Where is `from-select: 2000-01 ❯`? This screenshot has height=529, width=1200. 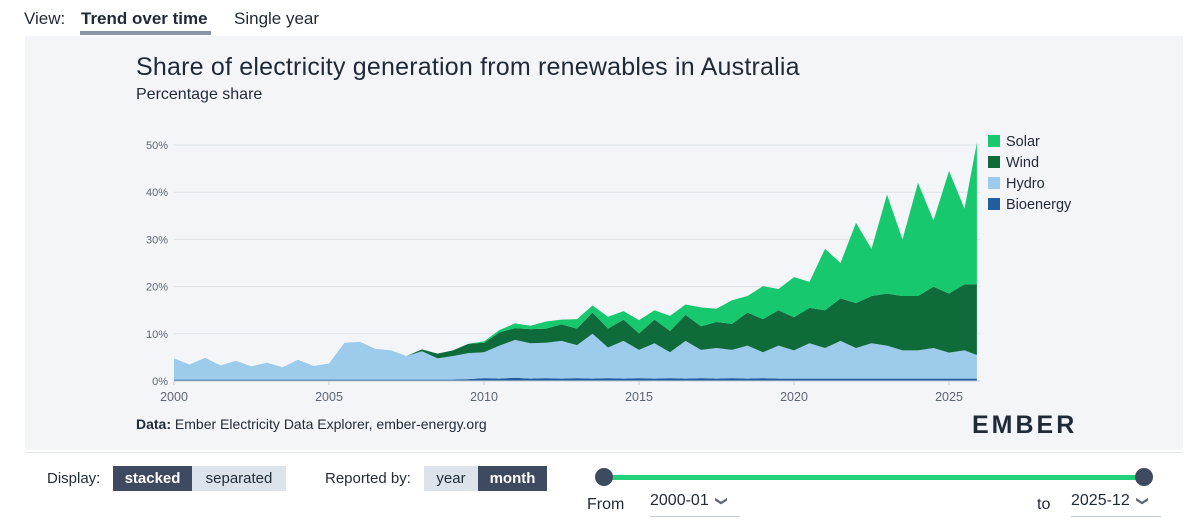 from-select: 2000-01 ❯ is located at coordinates (695, 504).